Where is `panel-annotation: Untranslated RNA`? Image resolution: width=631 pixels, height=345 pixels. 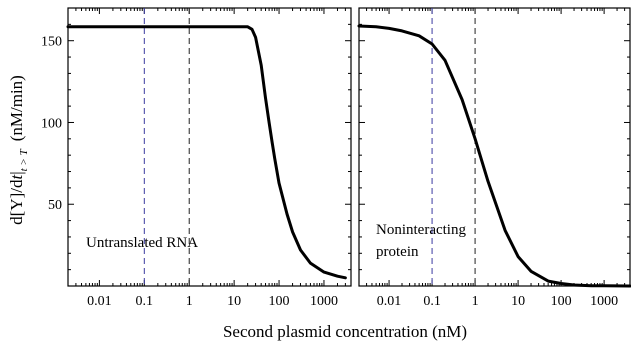
panel-annotation: Untranslated RNA is located at coordinates (142, 243).